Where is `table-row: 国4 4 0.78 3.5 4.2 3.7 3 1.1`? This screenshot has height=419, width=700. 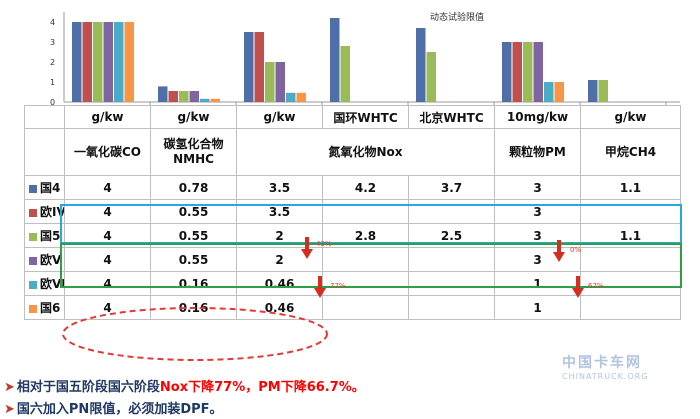 table-row: 国4 4 0.78 3.5 4.2 3.7 3 1.1 is located at coordinates (352, 187).